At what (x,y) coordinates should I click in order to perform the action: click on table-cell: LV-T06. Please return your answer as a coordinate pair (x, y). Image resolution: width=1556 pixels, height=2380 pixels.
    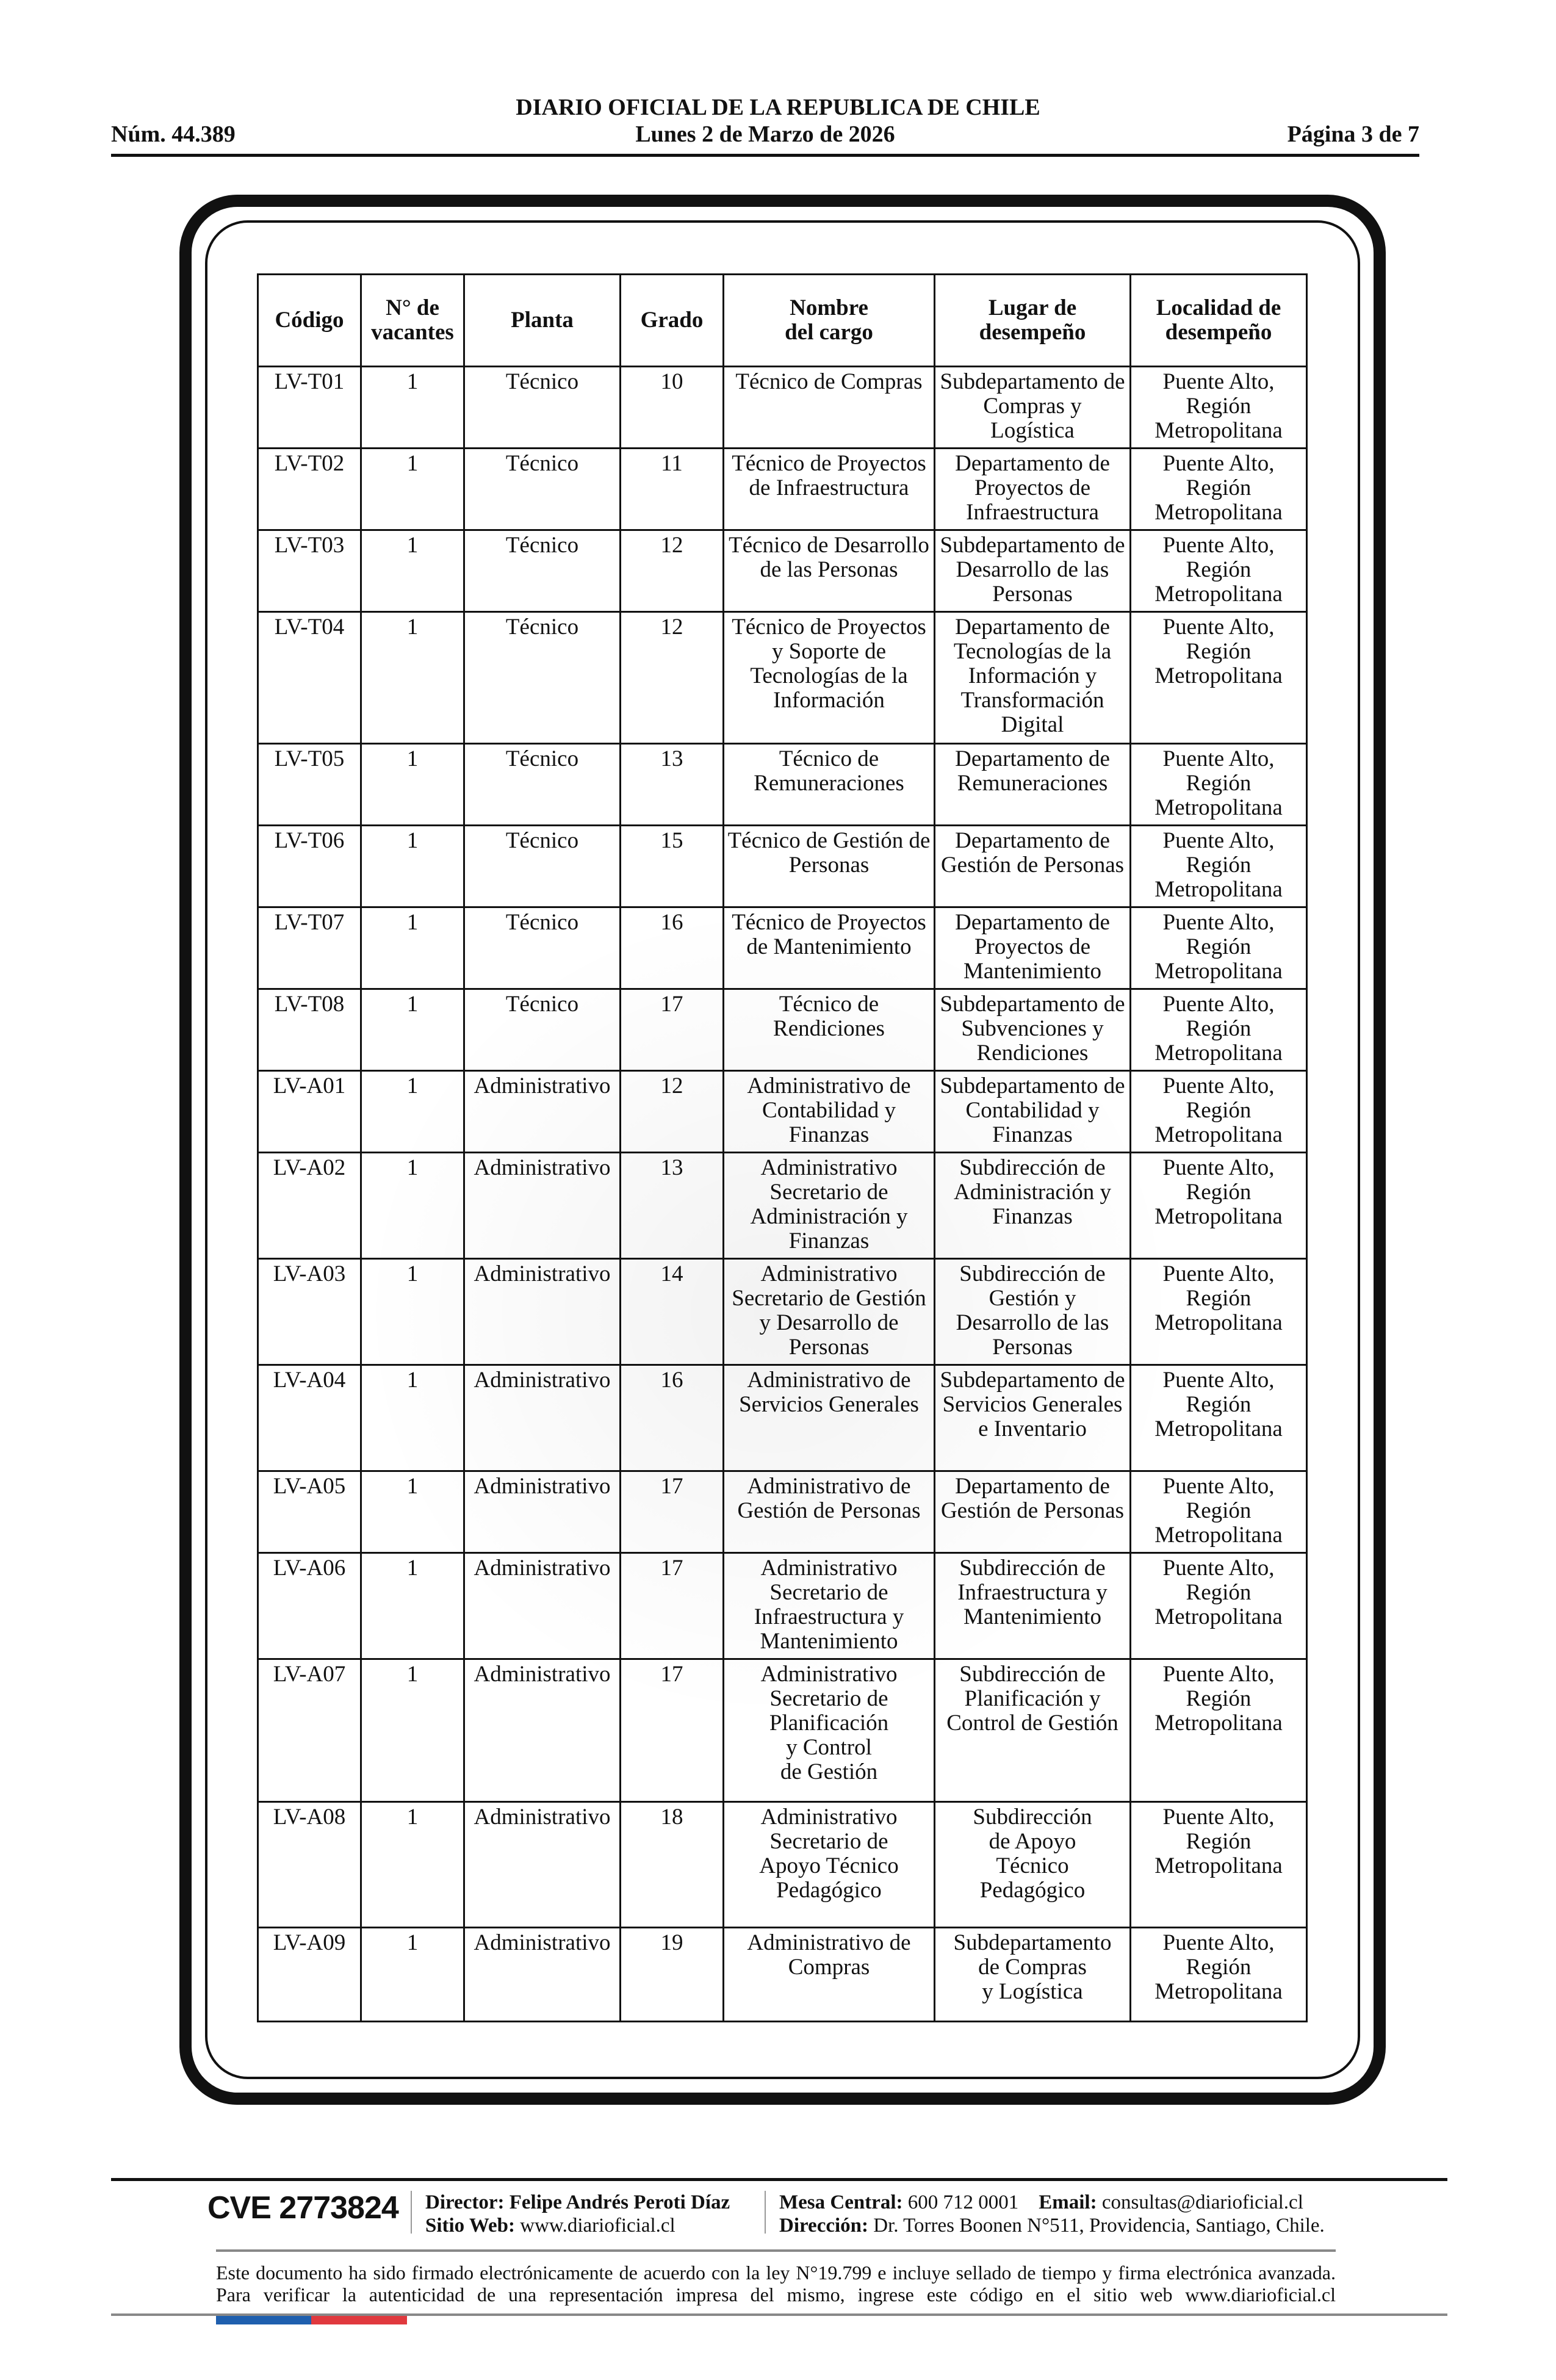
    Looking at the image, I should click on (310, 866).